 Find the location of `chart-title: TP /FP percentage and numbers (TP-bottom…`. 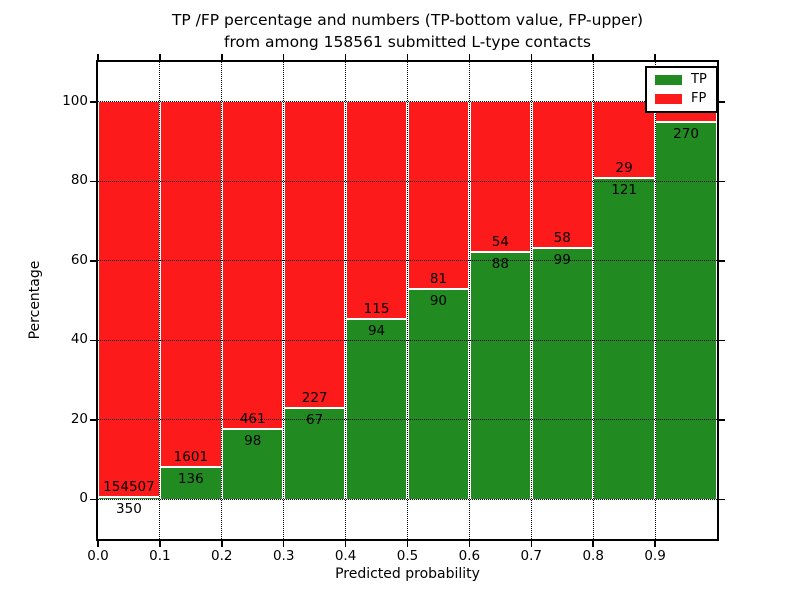

chart-title: TP /FP percentage and numbers (TP-bottom… is located at coordinates (407, 31).